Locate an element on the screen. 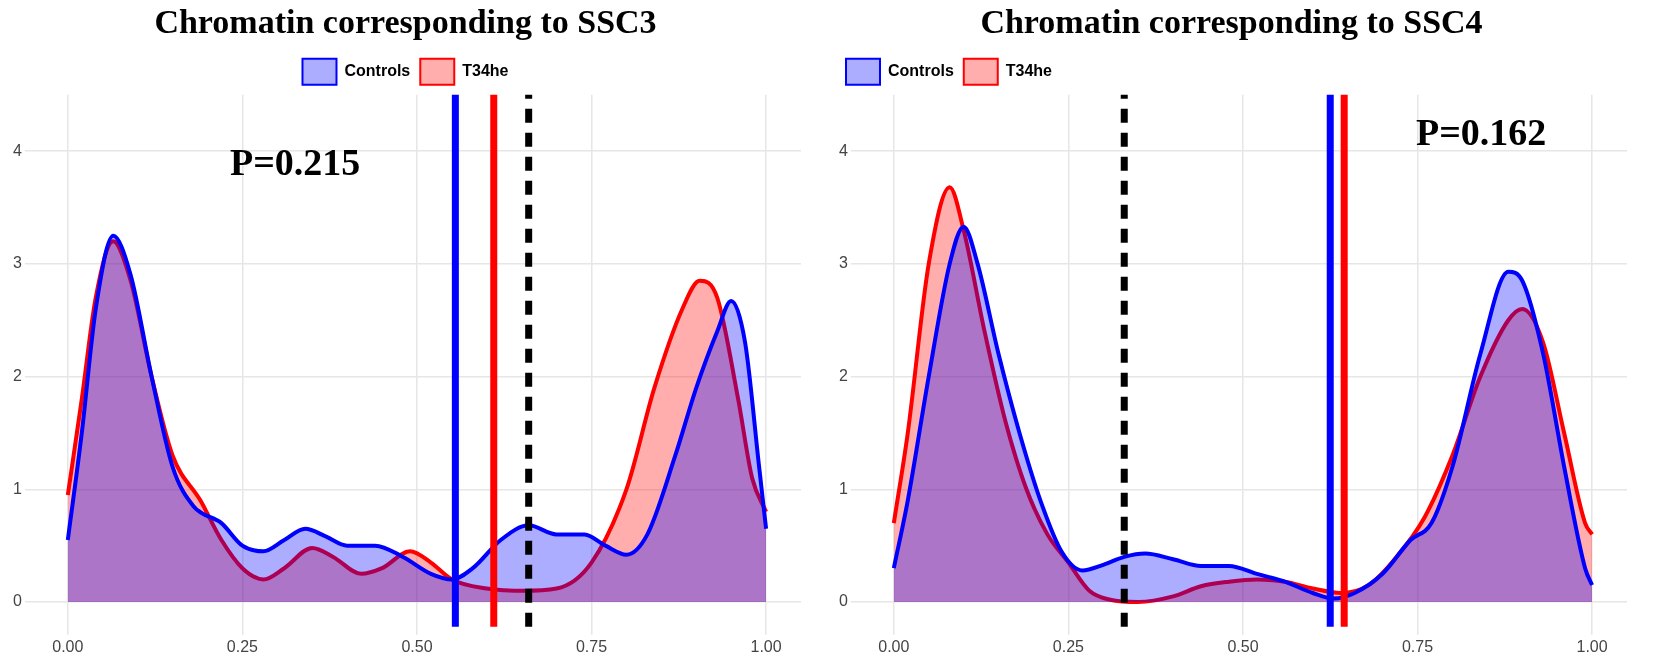  chart-title: Chromatin corresponding to SSC3 is located at coordinates (405, 22).